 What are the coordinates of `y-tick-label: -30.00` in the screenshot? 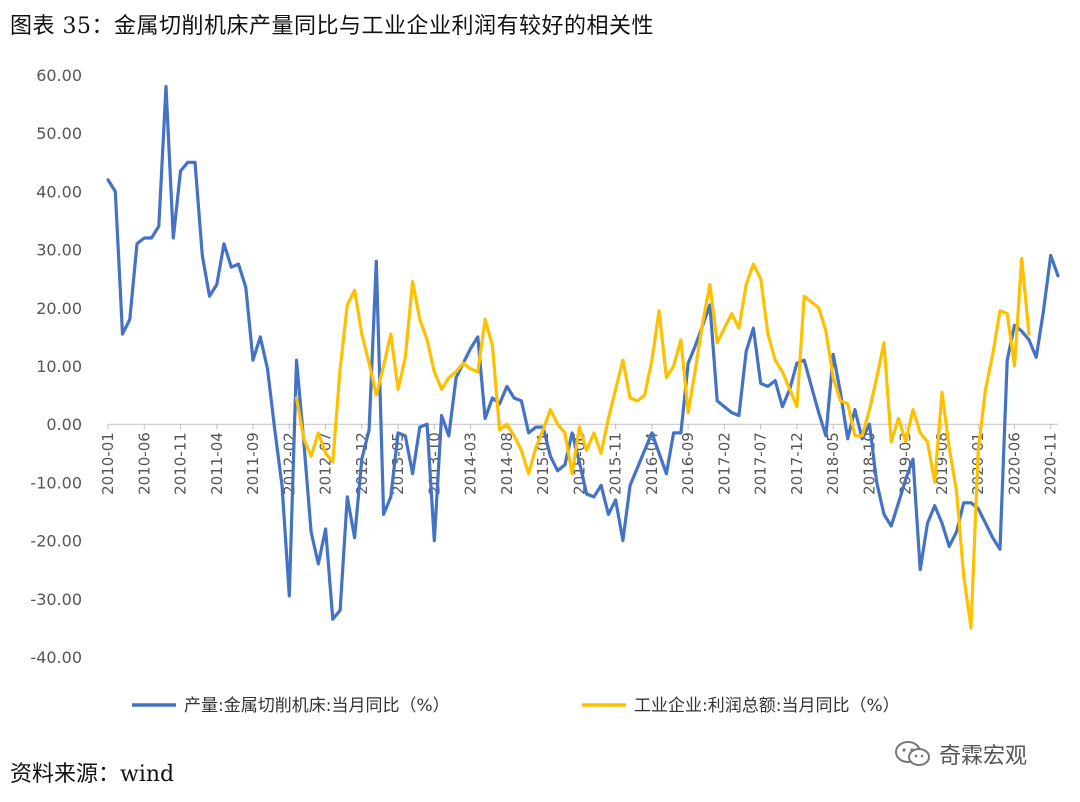 It's located at (56, 599).